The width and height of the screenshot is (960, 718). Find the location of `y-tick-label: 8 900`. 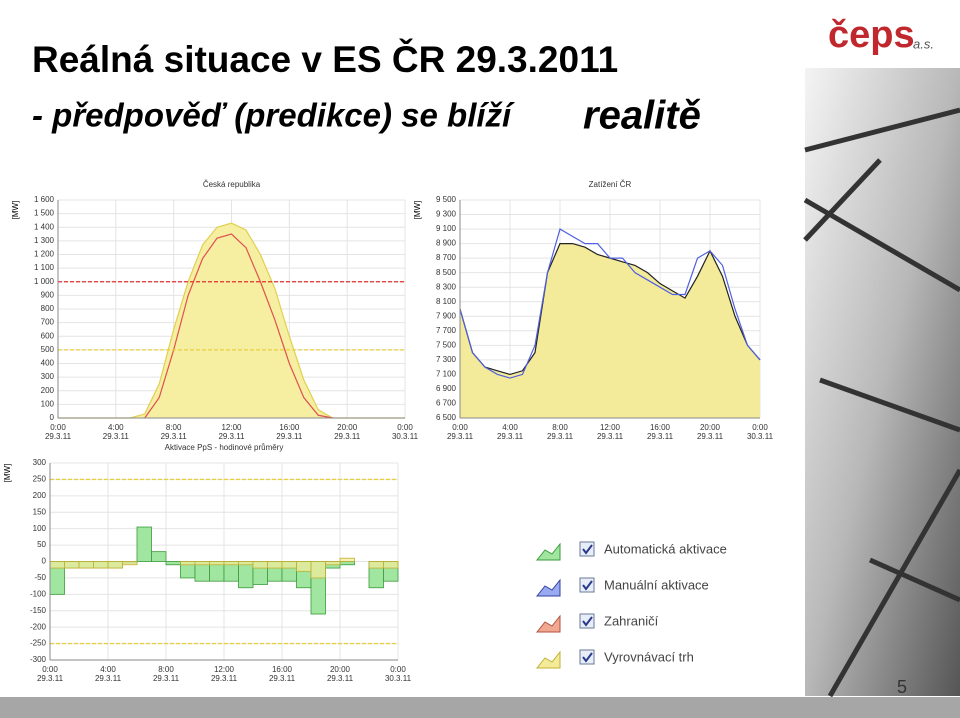

y-tick-label: 8 900 is located at coordinates (446, 243).